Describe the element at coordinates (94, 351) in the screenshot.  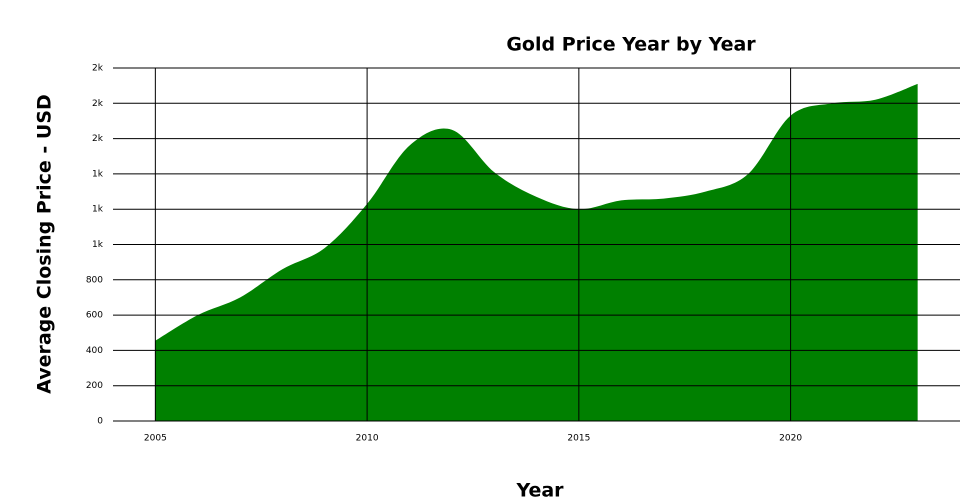
I see `y-tick-label: 400` at that location.